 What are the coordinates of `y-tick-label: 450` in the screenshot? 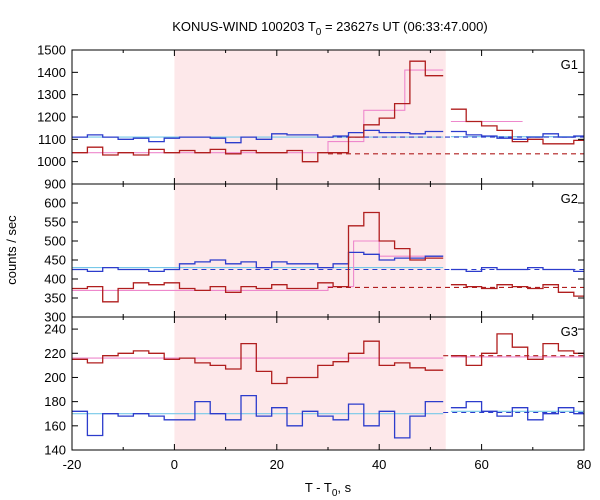 It's located at (55, 260).